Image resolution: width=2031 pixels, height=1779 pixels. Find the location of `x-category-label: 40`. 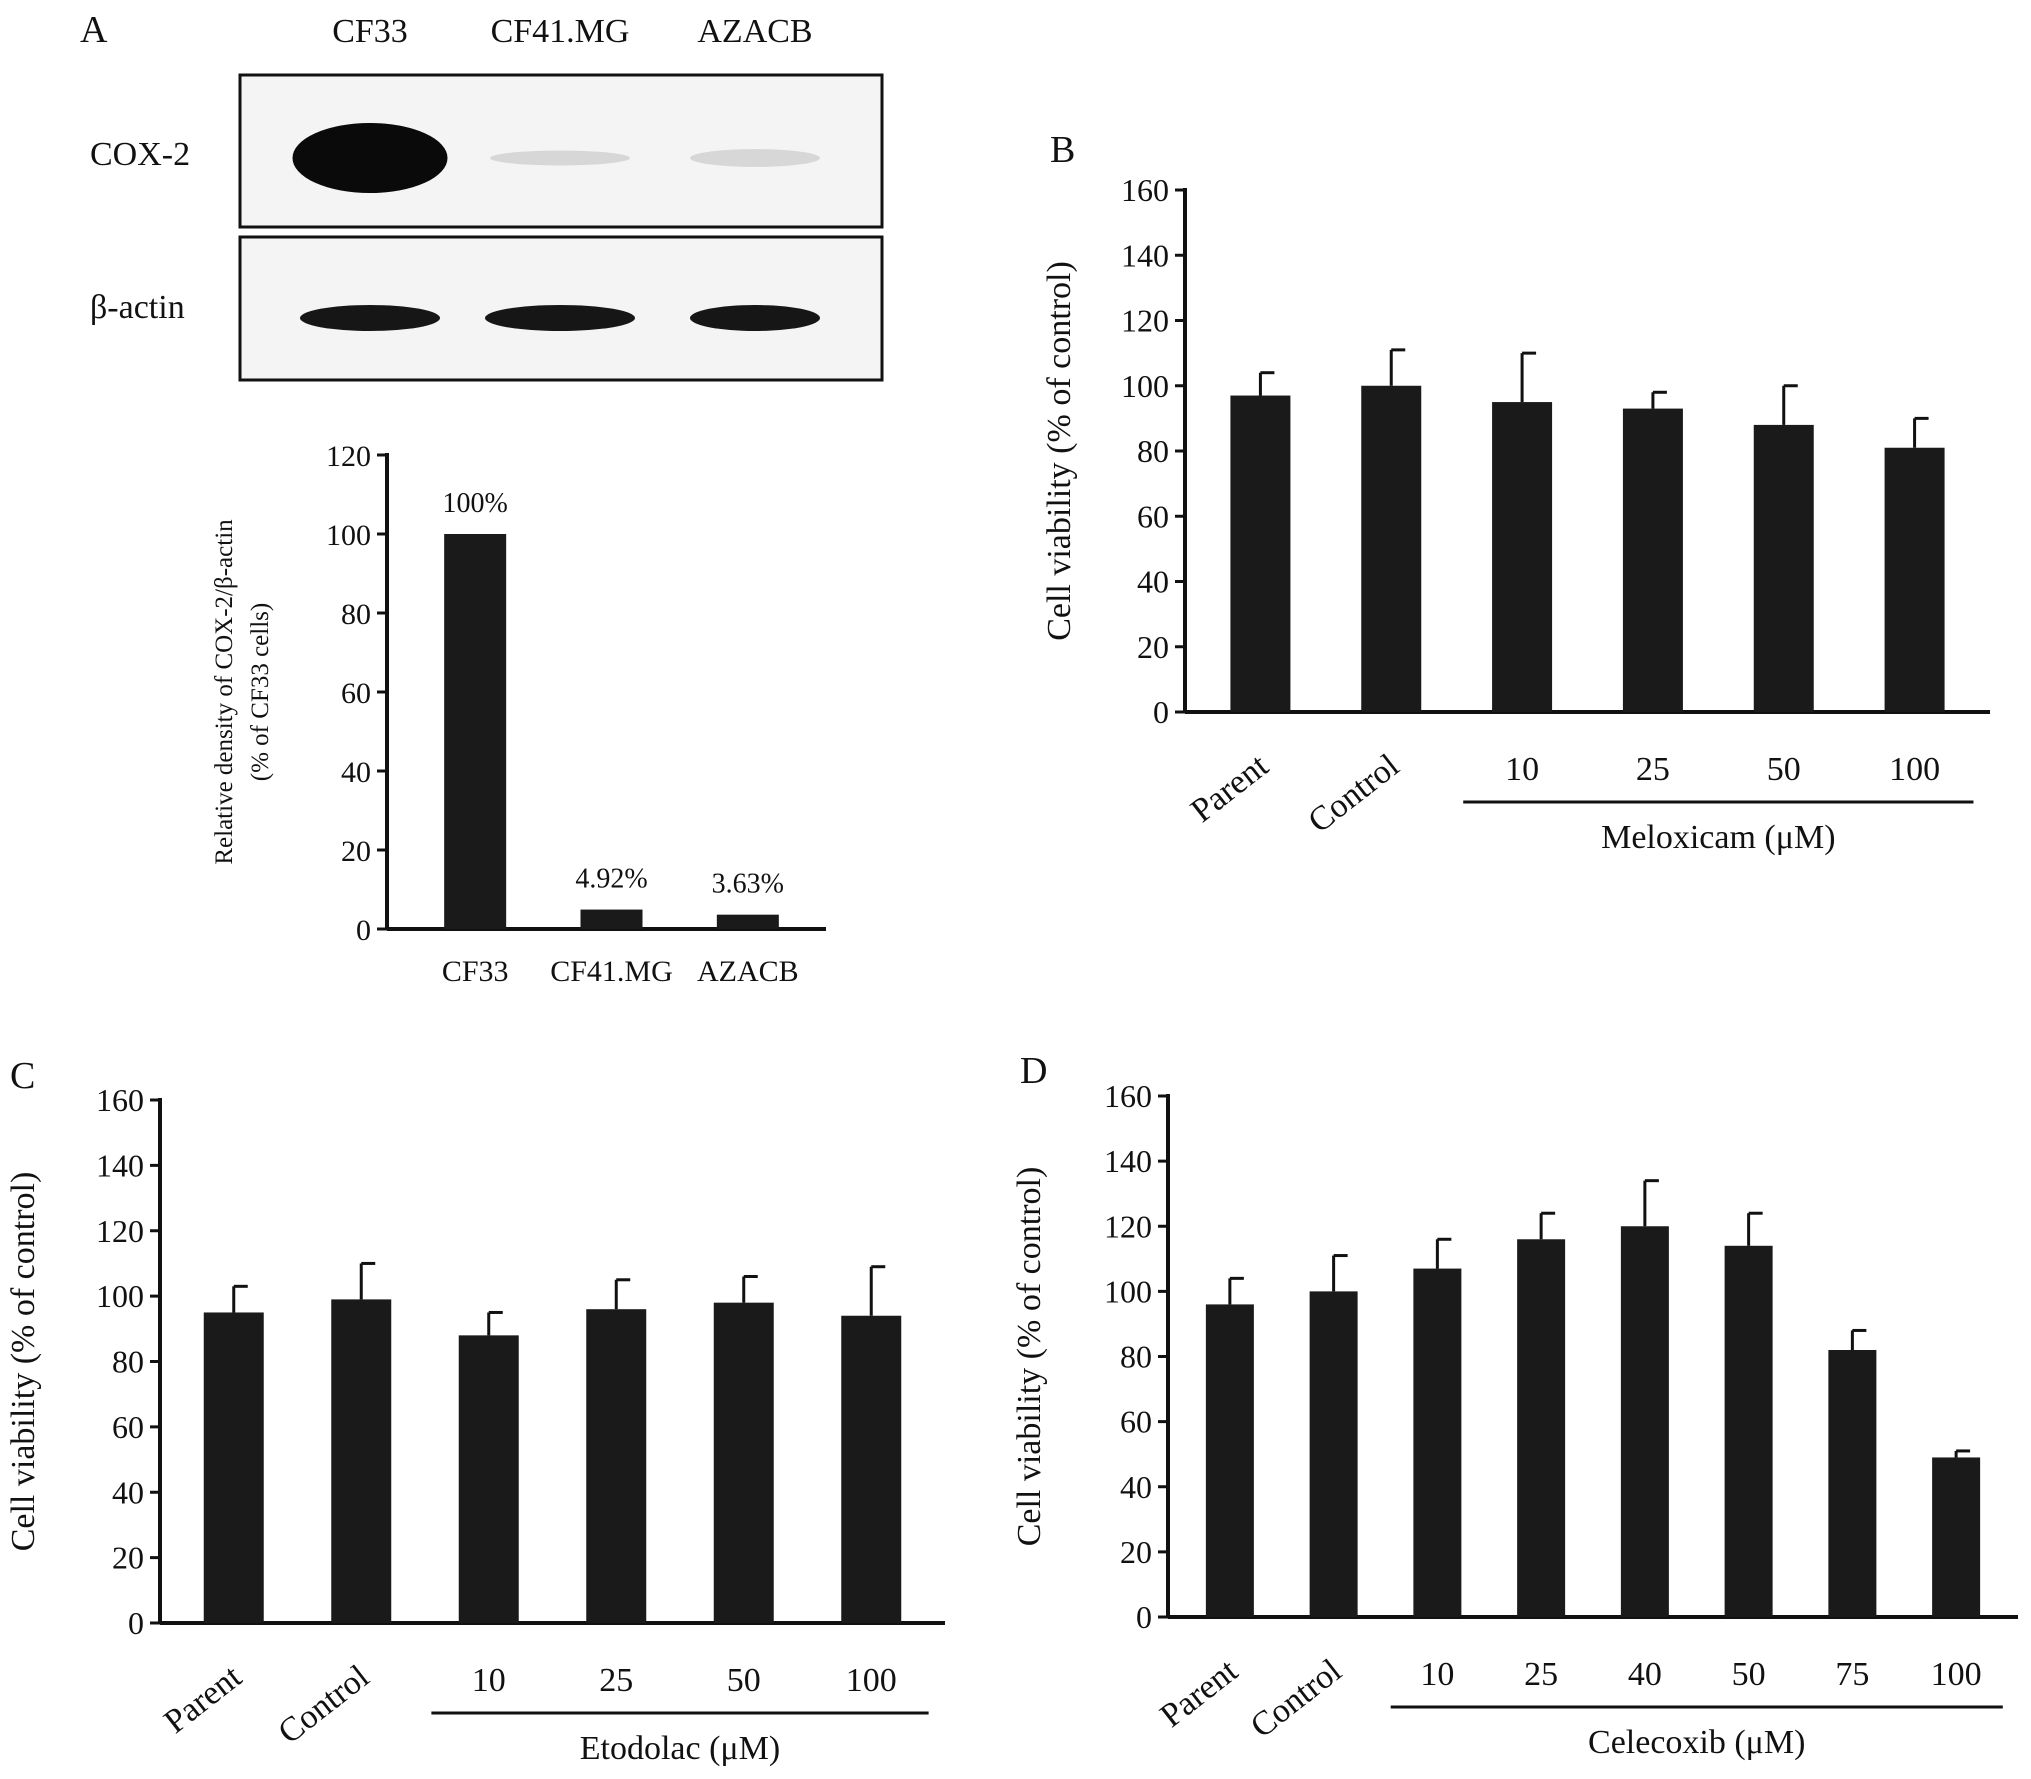

x-category-label: 40 is located at coordinates (1645, 1674).